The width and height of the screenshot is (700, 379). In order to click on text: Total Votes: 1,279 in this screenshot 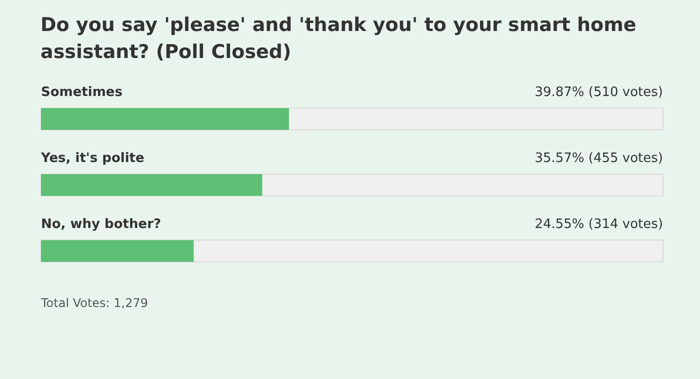, I will do `click(94, 303)`.